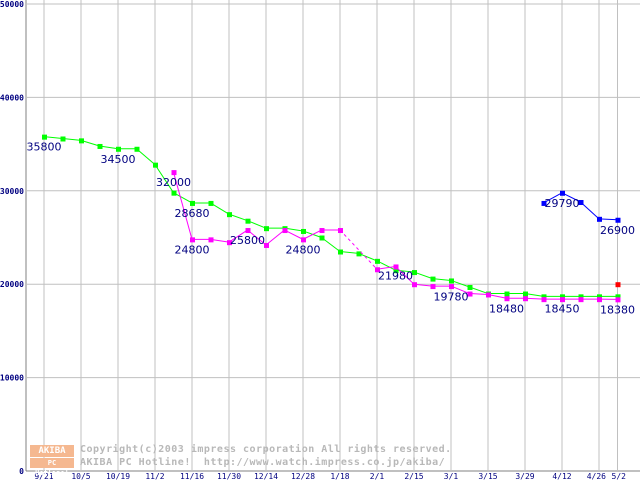  What do you see at coordinates (266, 476) in the screenshot?
I see `x-tick-label: 12/14` at bounding box center [266, 476].